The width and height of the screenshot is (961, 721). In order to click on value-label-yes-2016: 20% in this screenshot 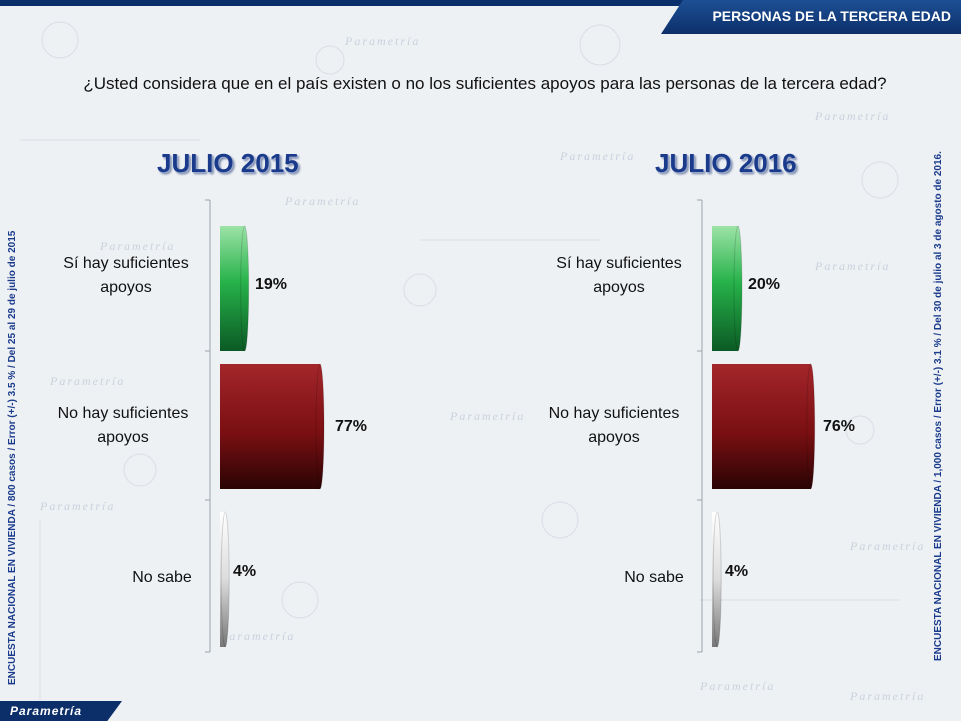, I will do `click(764, 284)`.